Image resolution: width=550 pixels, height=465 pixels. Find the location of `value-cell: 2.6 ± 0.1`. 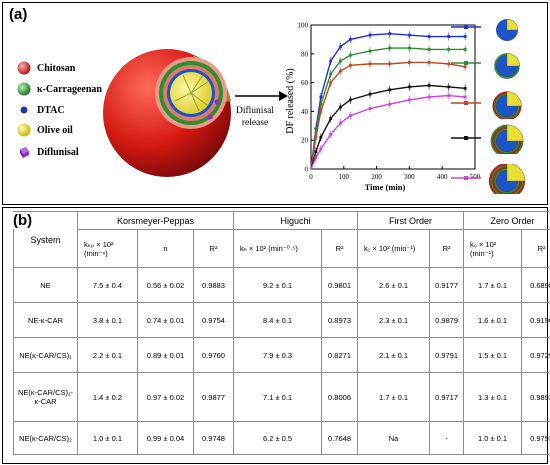

value-cell: 2.6 ± 0.1 is located at coordinates (394, 285).